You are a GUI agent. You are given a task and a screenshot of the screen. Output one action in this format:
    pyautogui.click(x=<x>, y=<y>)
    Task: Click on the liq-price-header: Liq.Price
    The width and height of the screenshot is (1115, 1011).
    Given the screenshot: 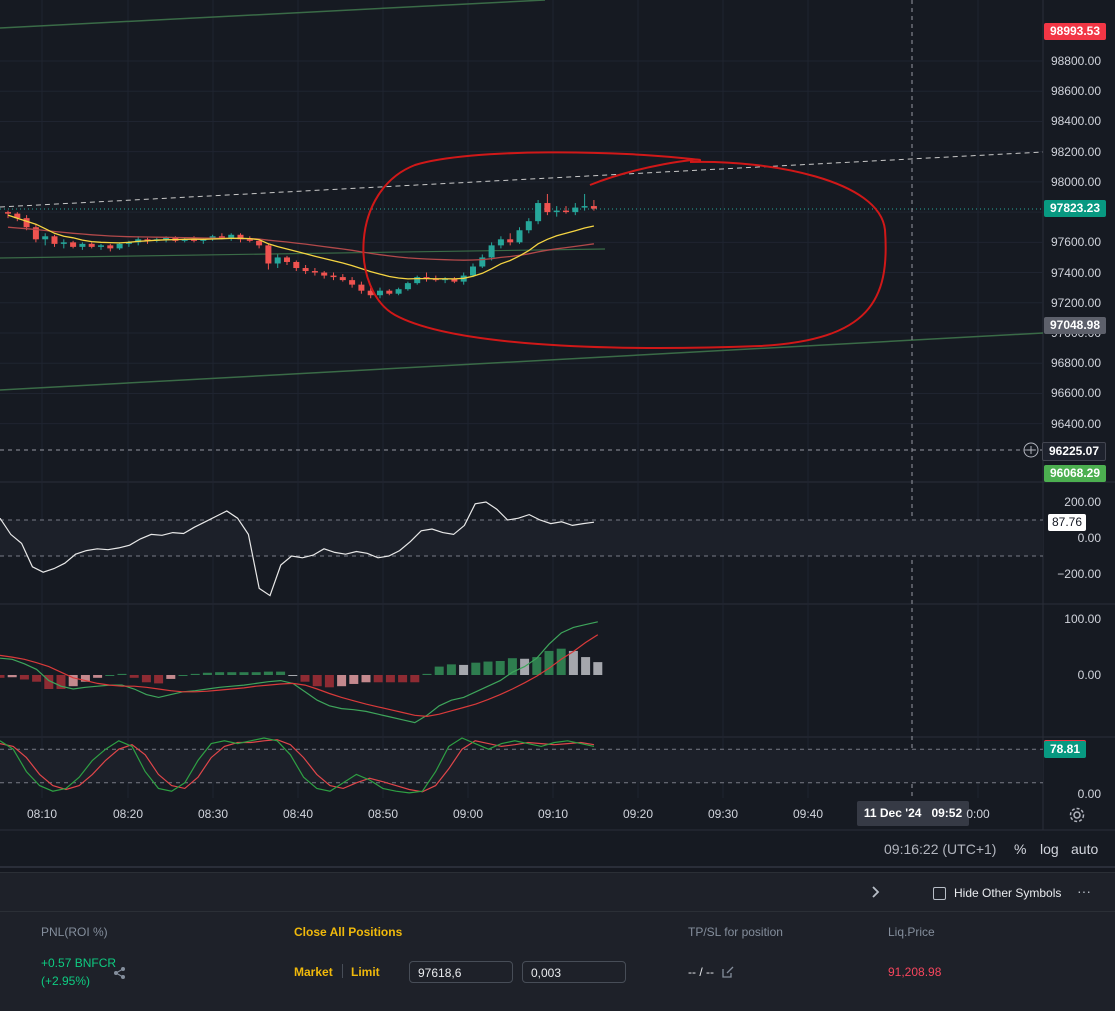 What is the action you would take?
    pyautogui.click(x=911, y=932)
    